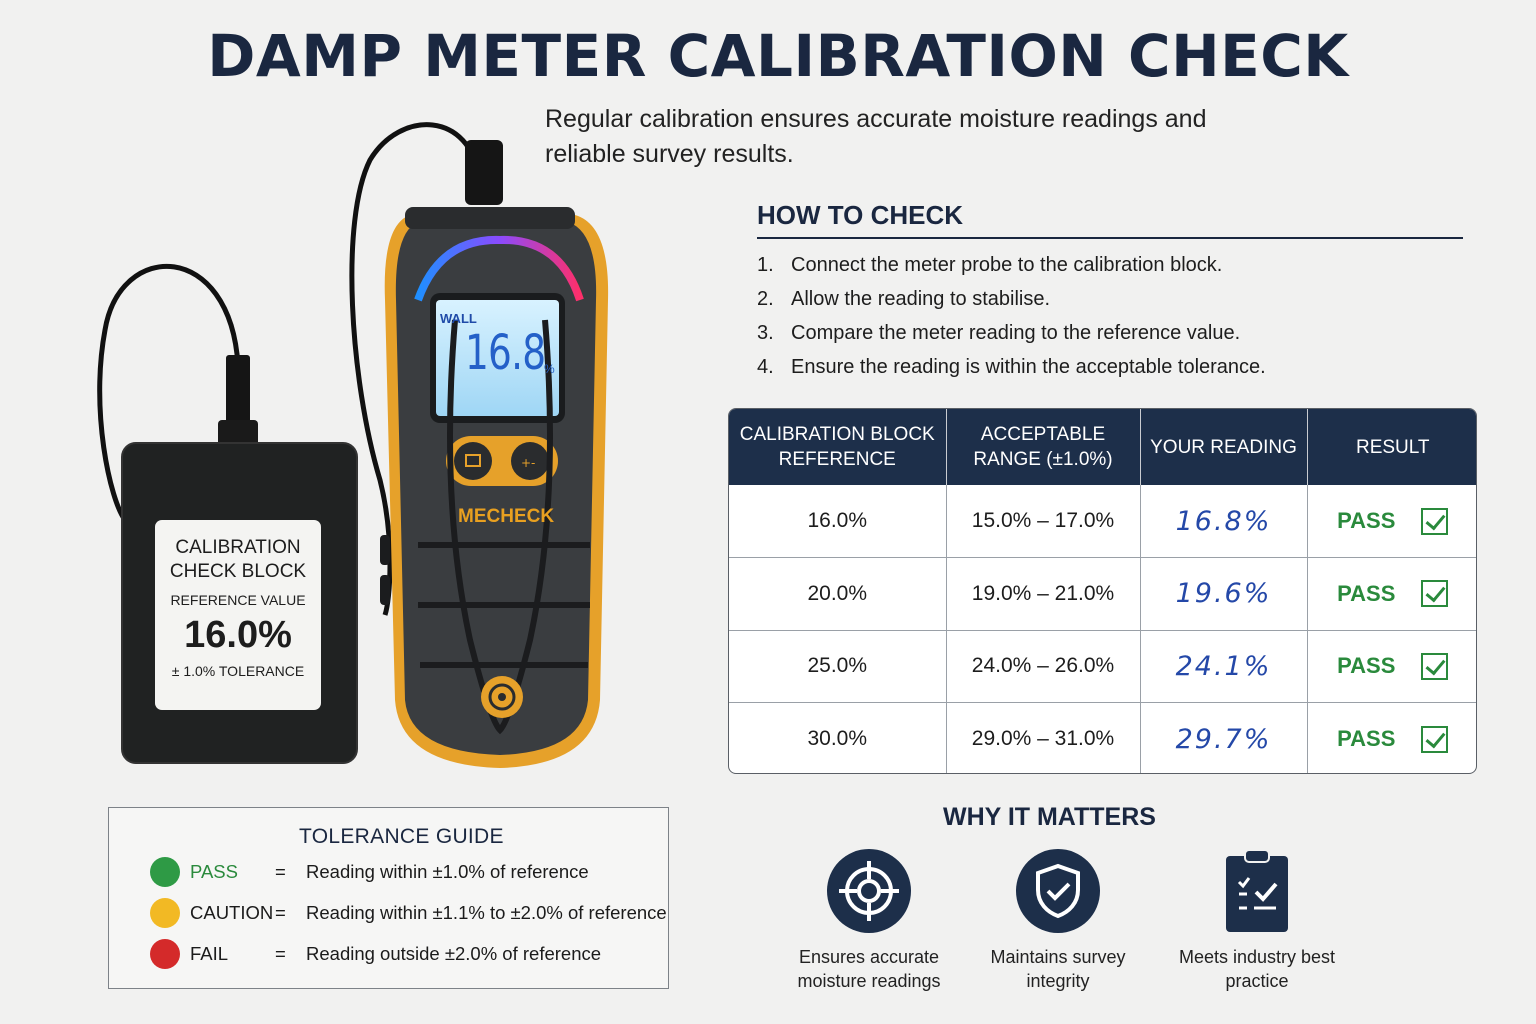 This screenshot has width=1536, height=1024. Describe the element at coordinates (165, 913) in the screenshot. I see `yellow-dot-icon` at that location.